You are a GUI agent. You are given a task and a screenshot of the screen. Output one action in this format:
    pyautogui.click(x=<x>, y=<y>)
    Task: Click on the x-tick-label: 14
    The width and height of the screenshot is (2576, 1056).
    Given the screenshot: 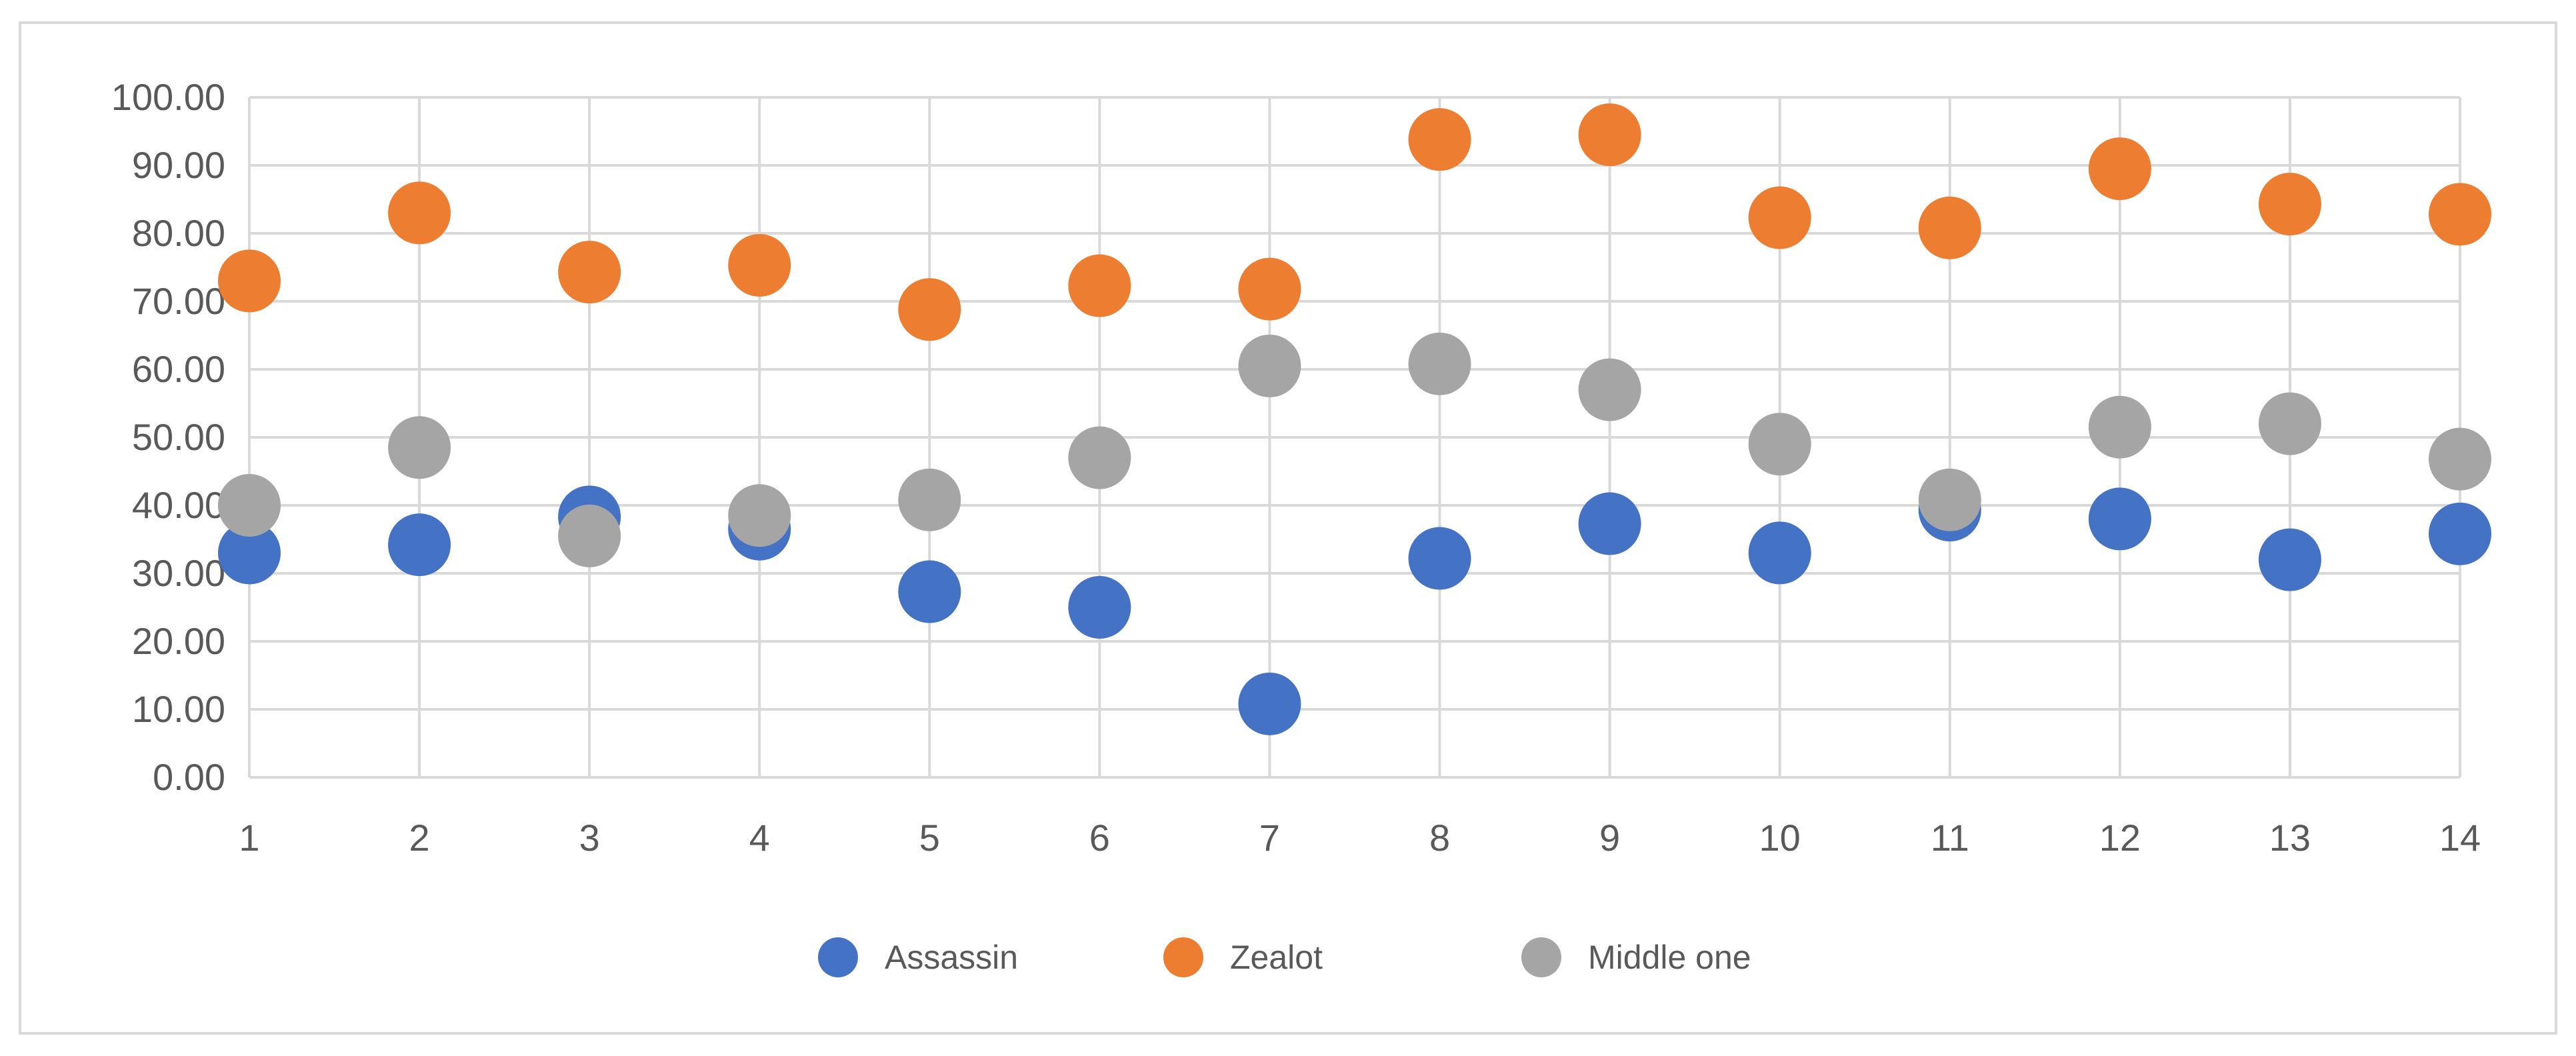 What is the action you would take?
    pyautogui.click(x=2460, y=838)
    